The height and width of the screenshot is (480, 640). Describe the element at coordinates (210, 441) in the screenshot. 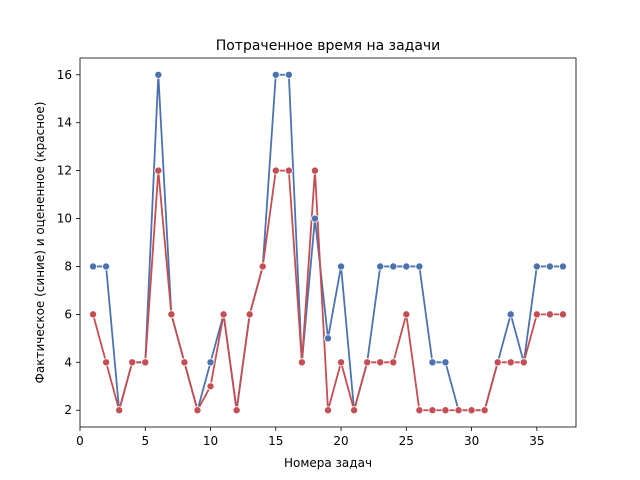

I see `x-tick-label: 10` at that location.